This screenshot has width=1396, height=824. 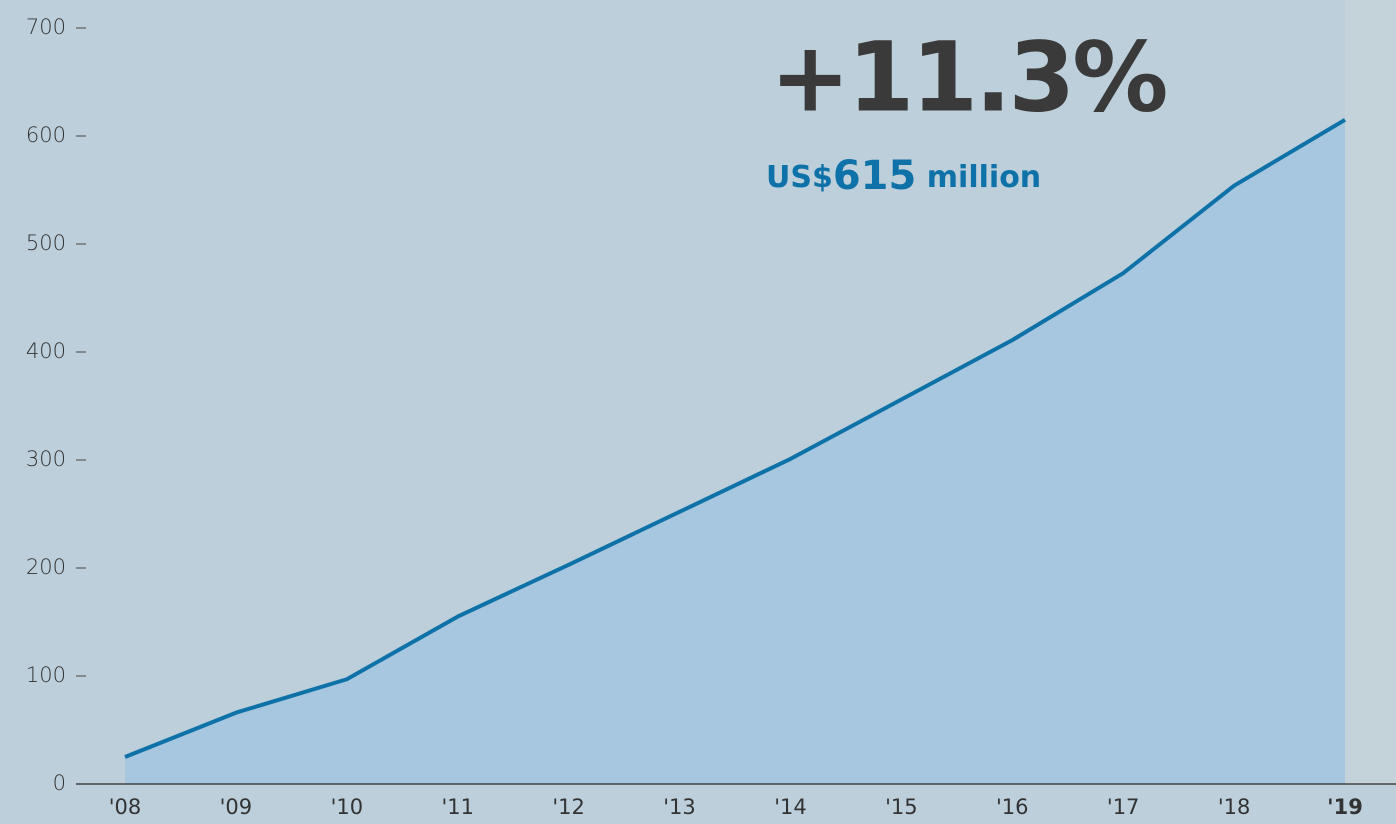 I want to click on y-tick-label: 300, so click(x=46, y=459).